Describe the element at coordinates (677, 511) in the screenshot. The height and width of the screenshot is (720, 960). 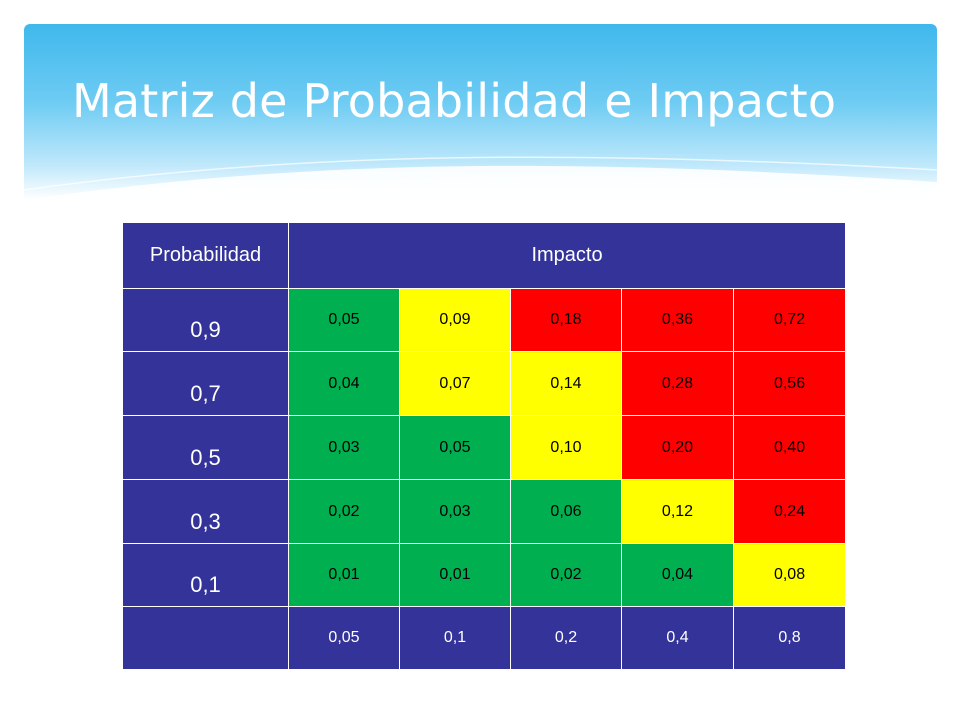
I see `matrix-cell: 0,12` at that location.